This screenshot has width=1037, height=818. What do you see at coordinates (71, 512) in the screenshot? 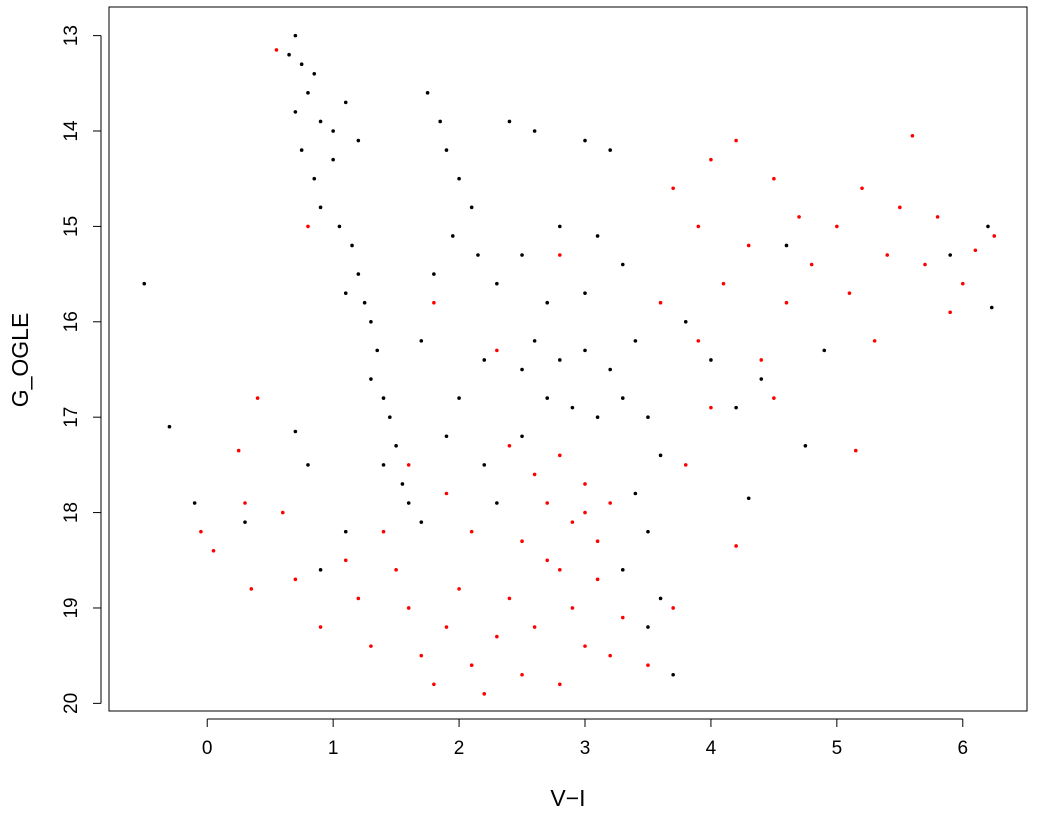
I see `y-tick-label: 18` at bounding box center [71, 512].